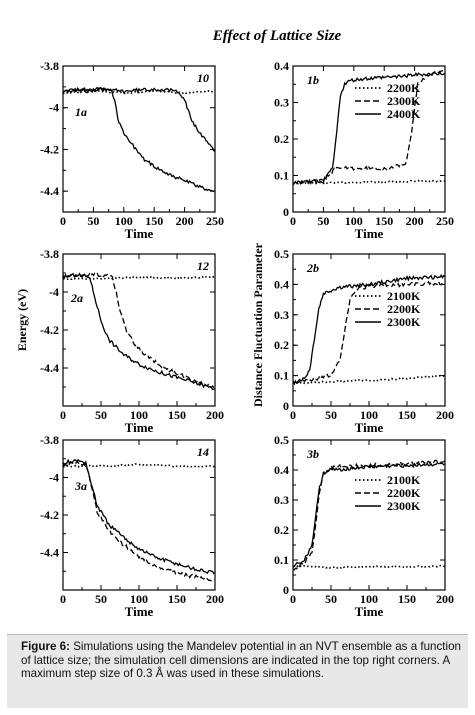 The width and height of the screenshot is (475, 715). What do you see at coordinates (215, 599) in the screenshot?
I see `x-tick-label-3a: 200` at bounding box center [215, 599].